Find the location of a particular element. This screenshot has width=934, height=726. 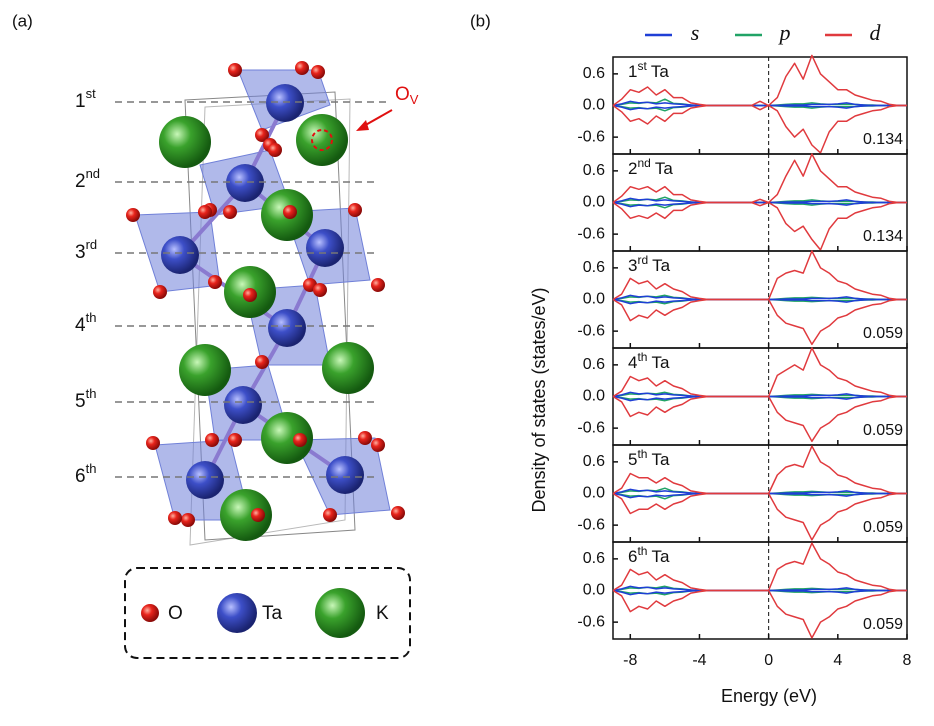

title-suffix: st is located at coordinates (642, 66).